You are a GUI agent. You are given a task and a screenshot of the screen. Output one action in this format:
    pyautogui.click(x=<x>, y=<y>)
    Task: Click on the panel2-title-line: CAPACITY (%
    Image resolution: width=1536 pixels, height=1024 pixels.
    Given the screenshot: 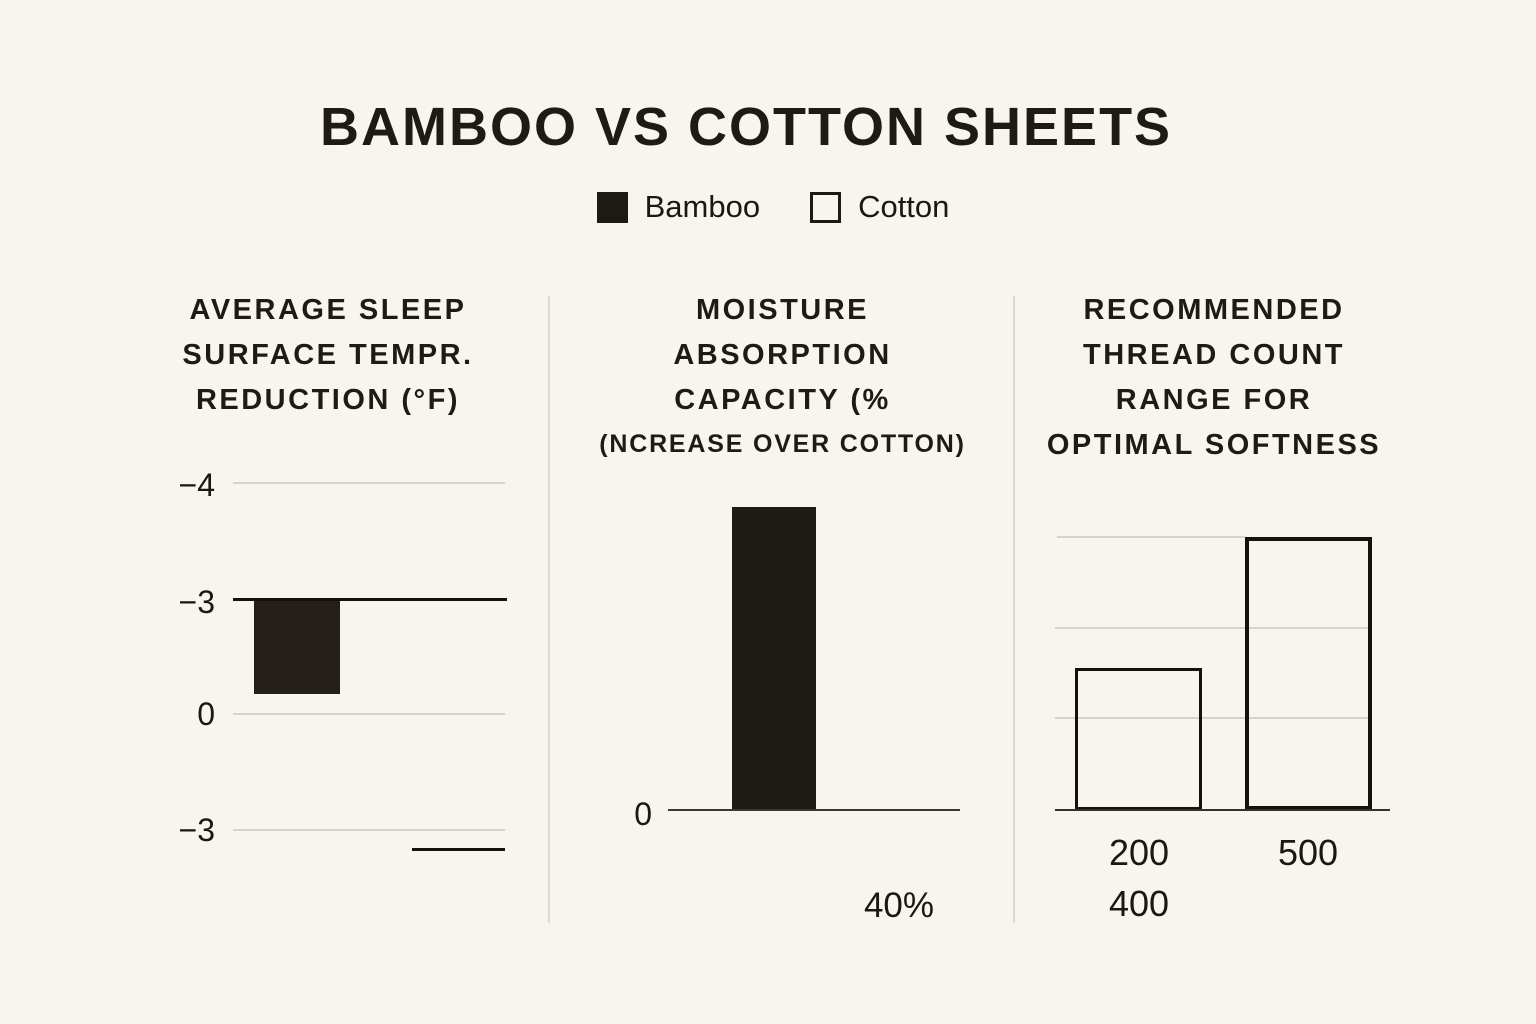 What is the action you would take?
    pyautogui.click(x=782, y=400)
    